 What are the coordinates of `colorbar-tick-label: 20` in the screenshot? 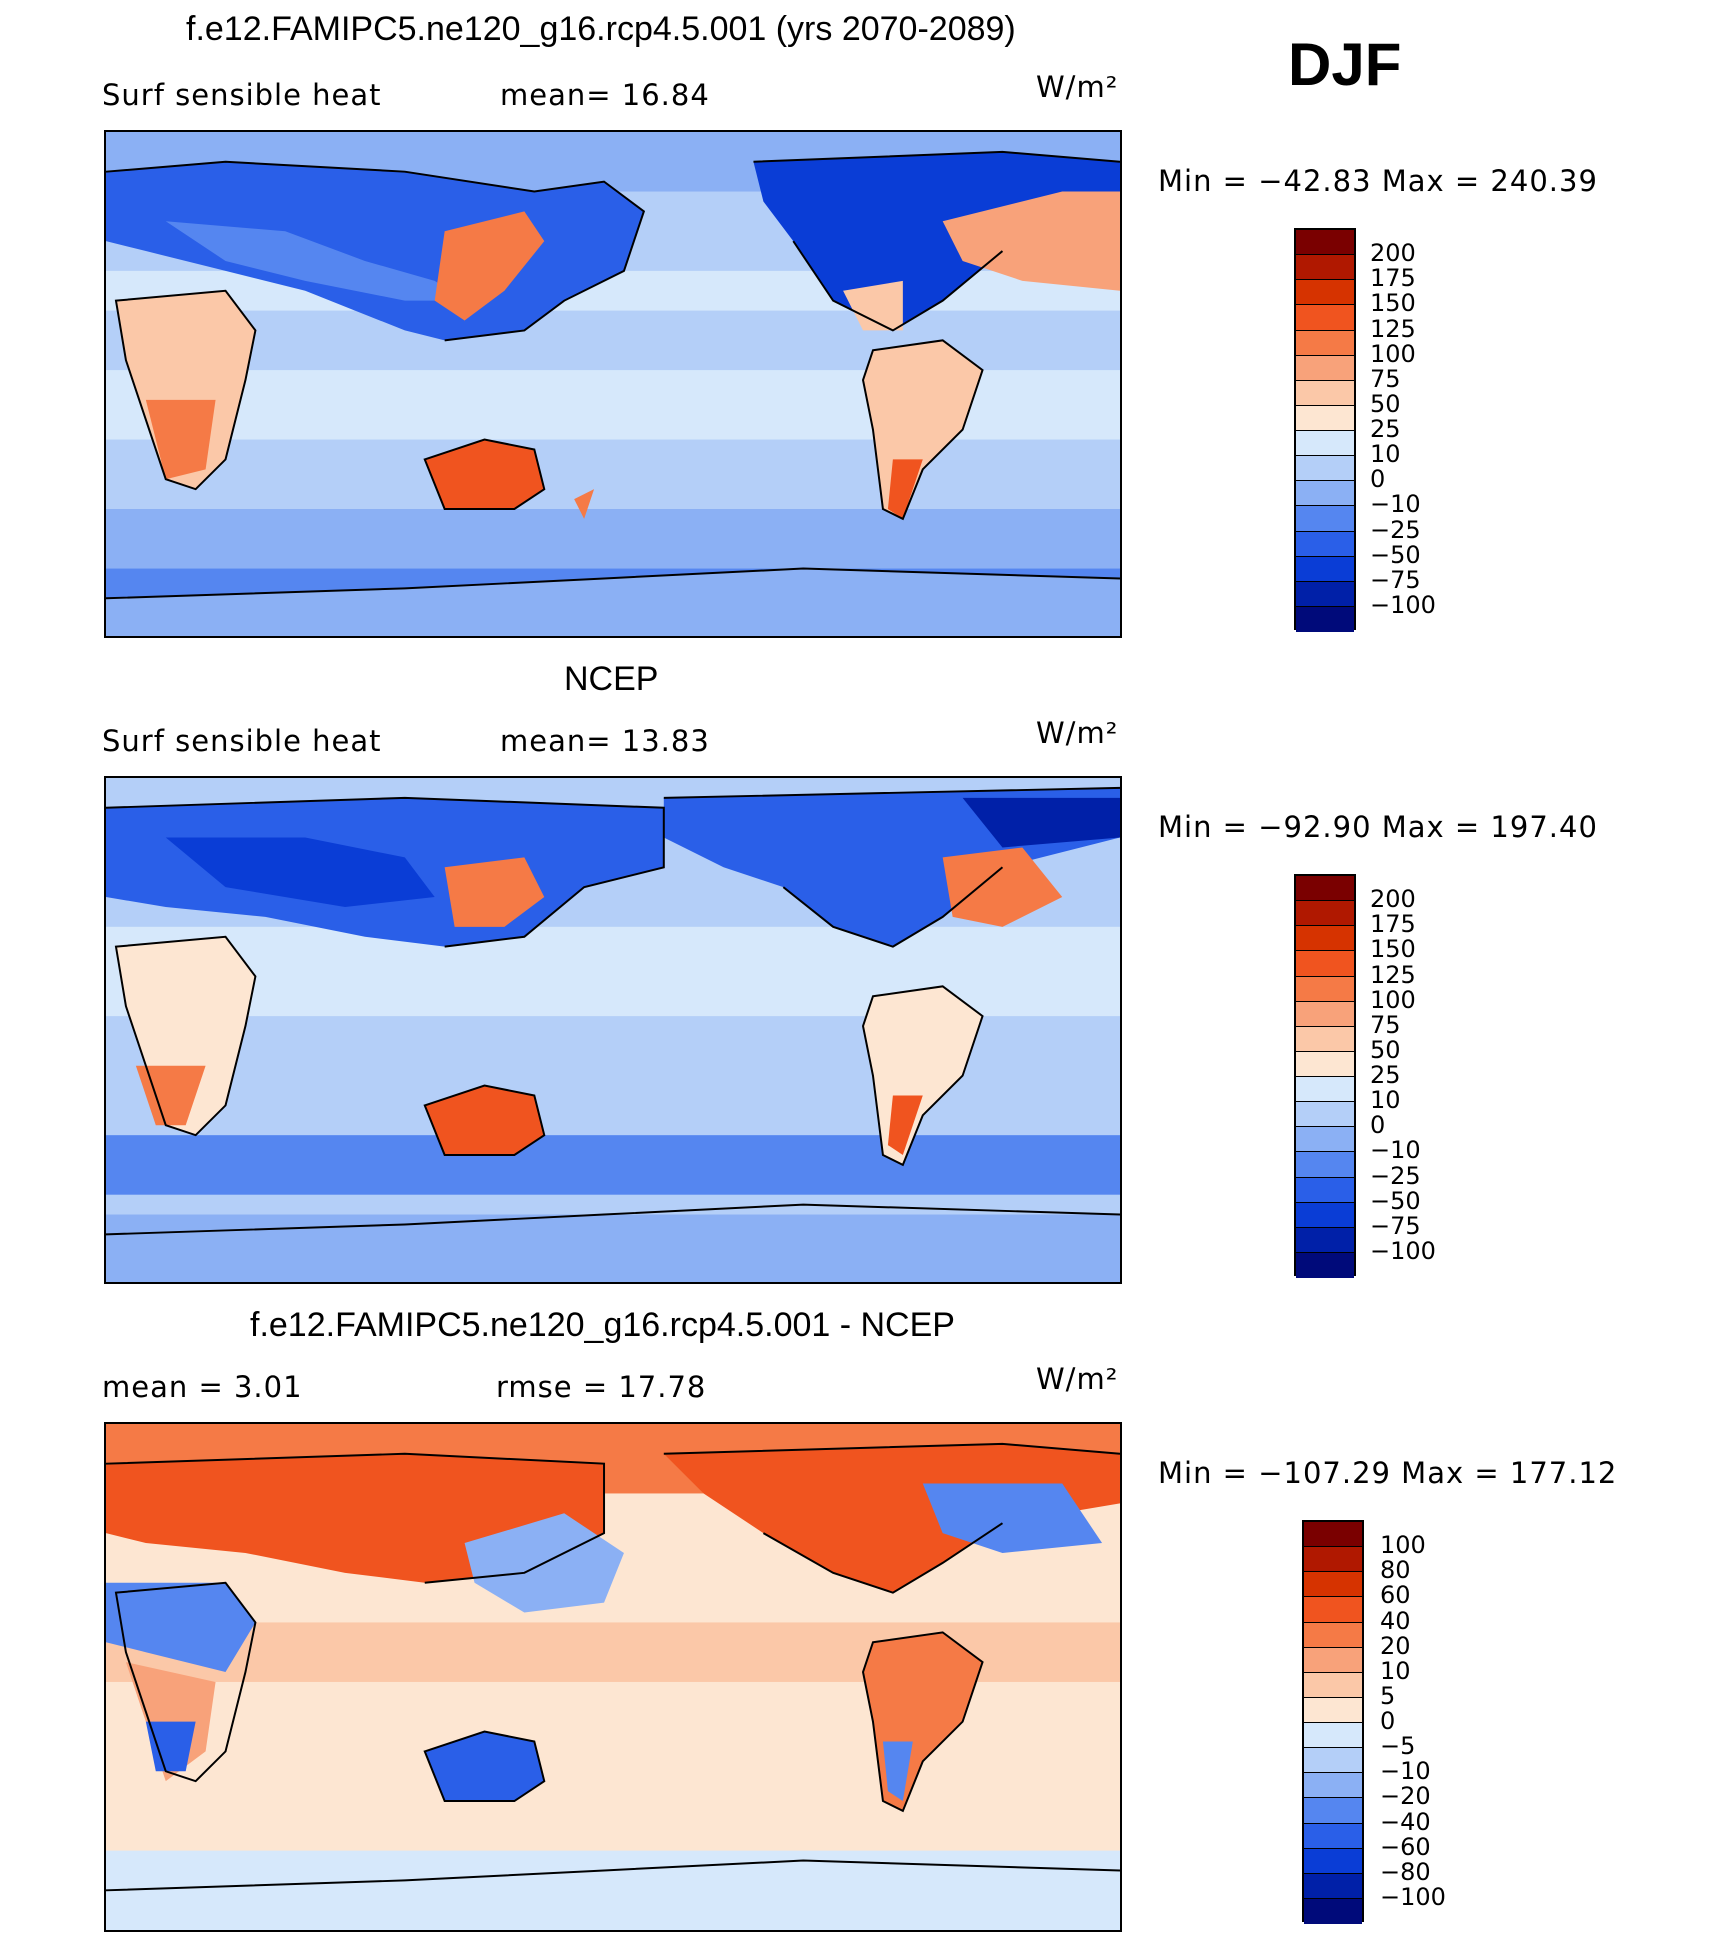 It's located at (1395, 1645).